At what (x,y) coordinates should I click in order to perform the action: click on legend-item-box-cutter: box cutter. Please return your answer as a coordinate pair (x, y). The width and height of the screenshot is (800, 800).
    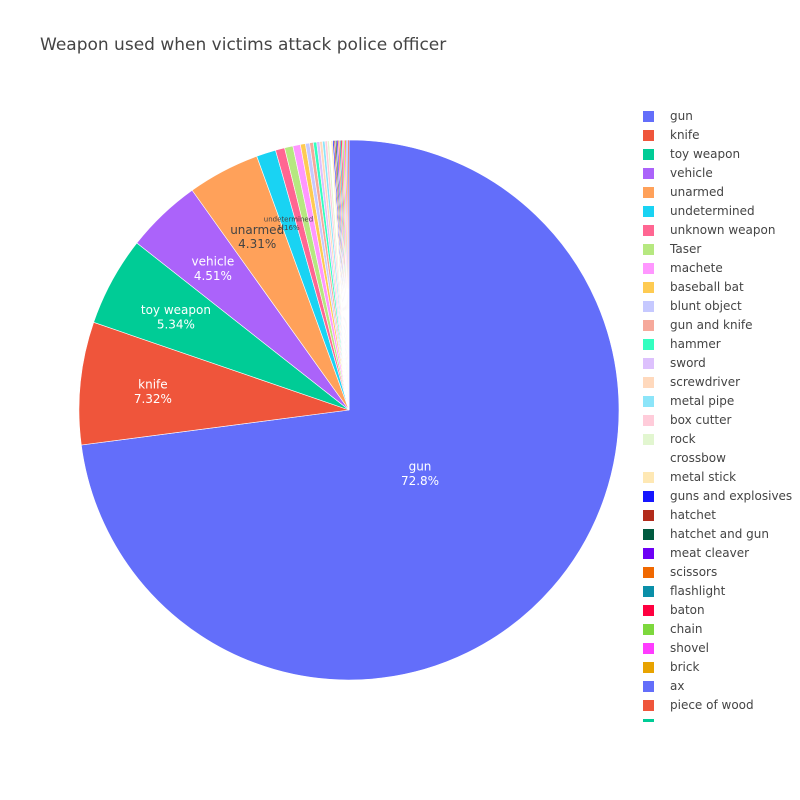
    Looking at the image, I should click on (687, 420).